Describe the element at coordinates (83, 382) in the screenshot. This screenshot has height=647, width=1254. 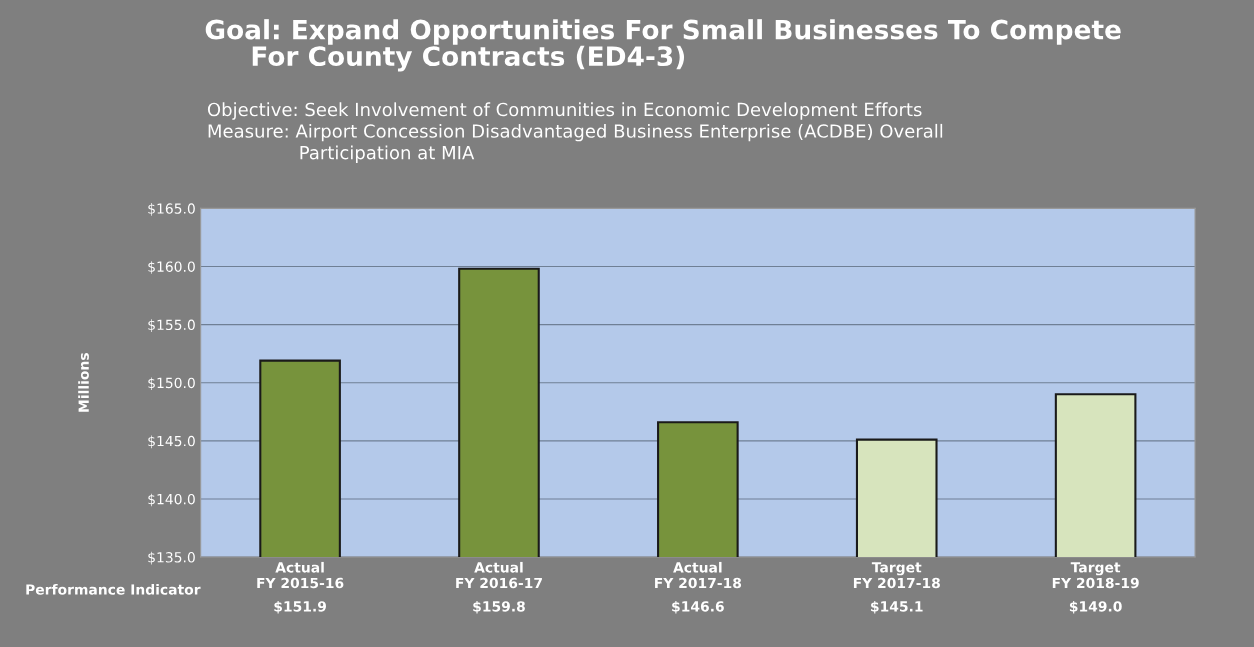
I see `y-axis-title: Millions` at that location.